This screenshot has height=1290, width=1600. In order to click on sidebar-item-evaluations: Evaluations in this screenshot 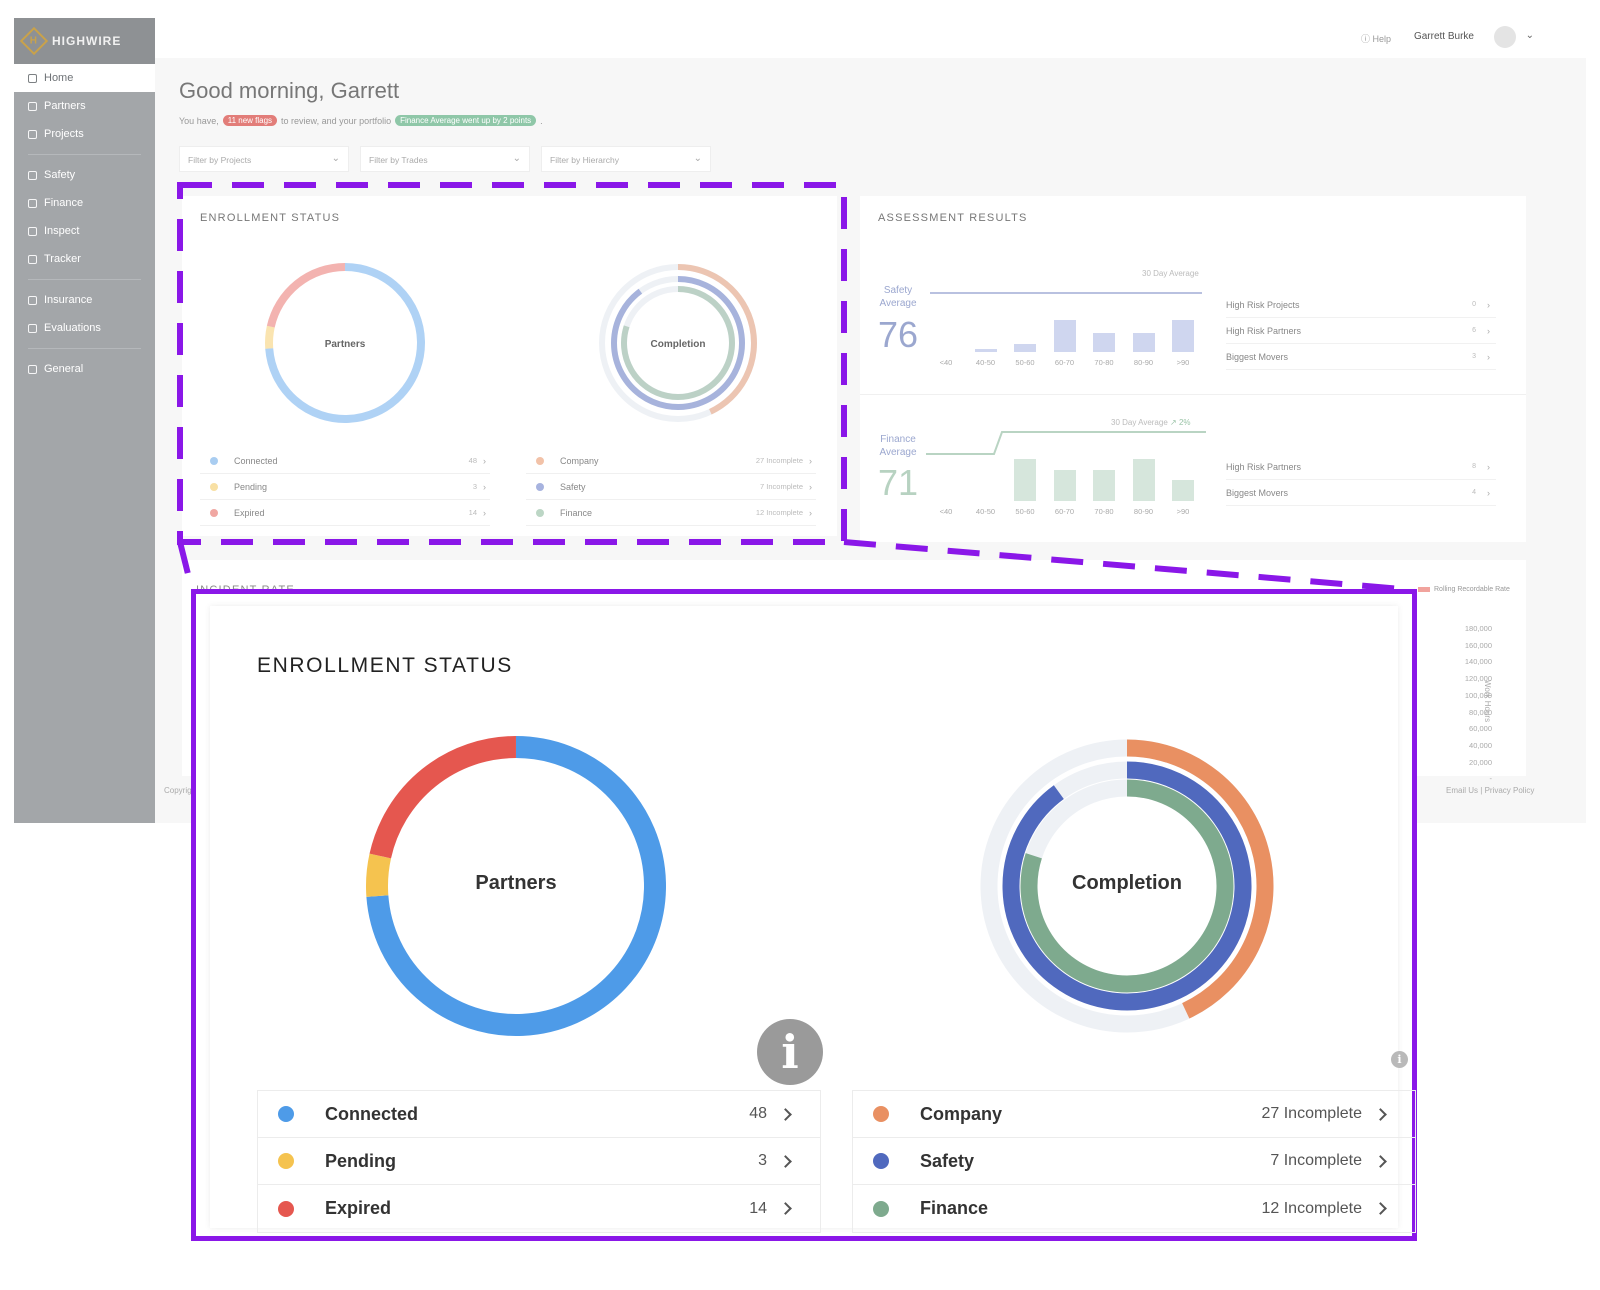, I will do `click(84, 328)`.